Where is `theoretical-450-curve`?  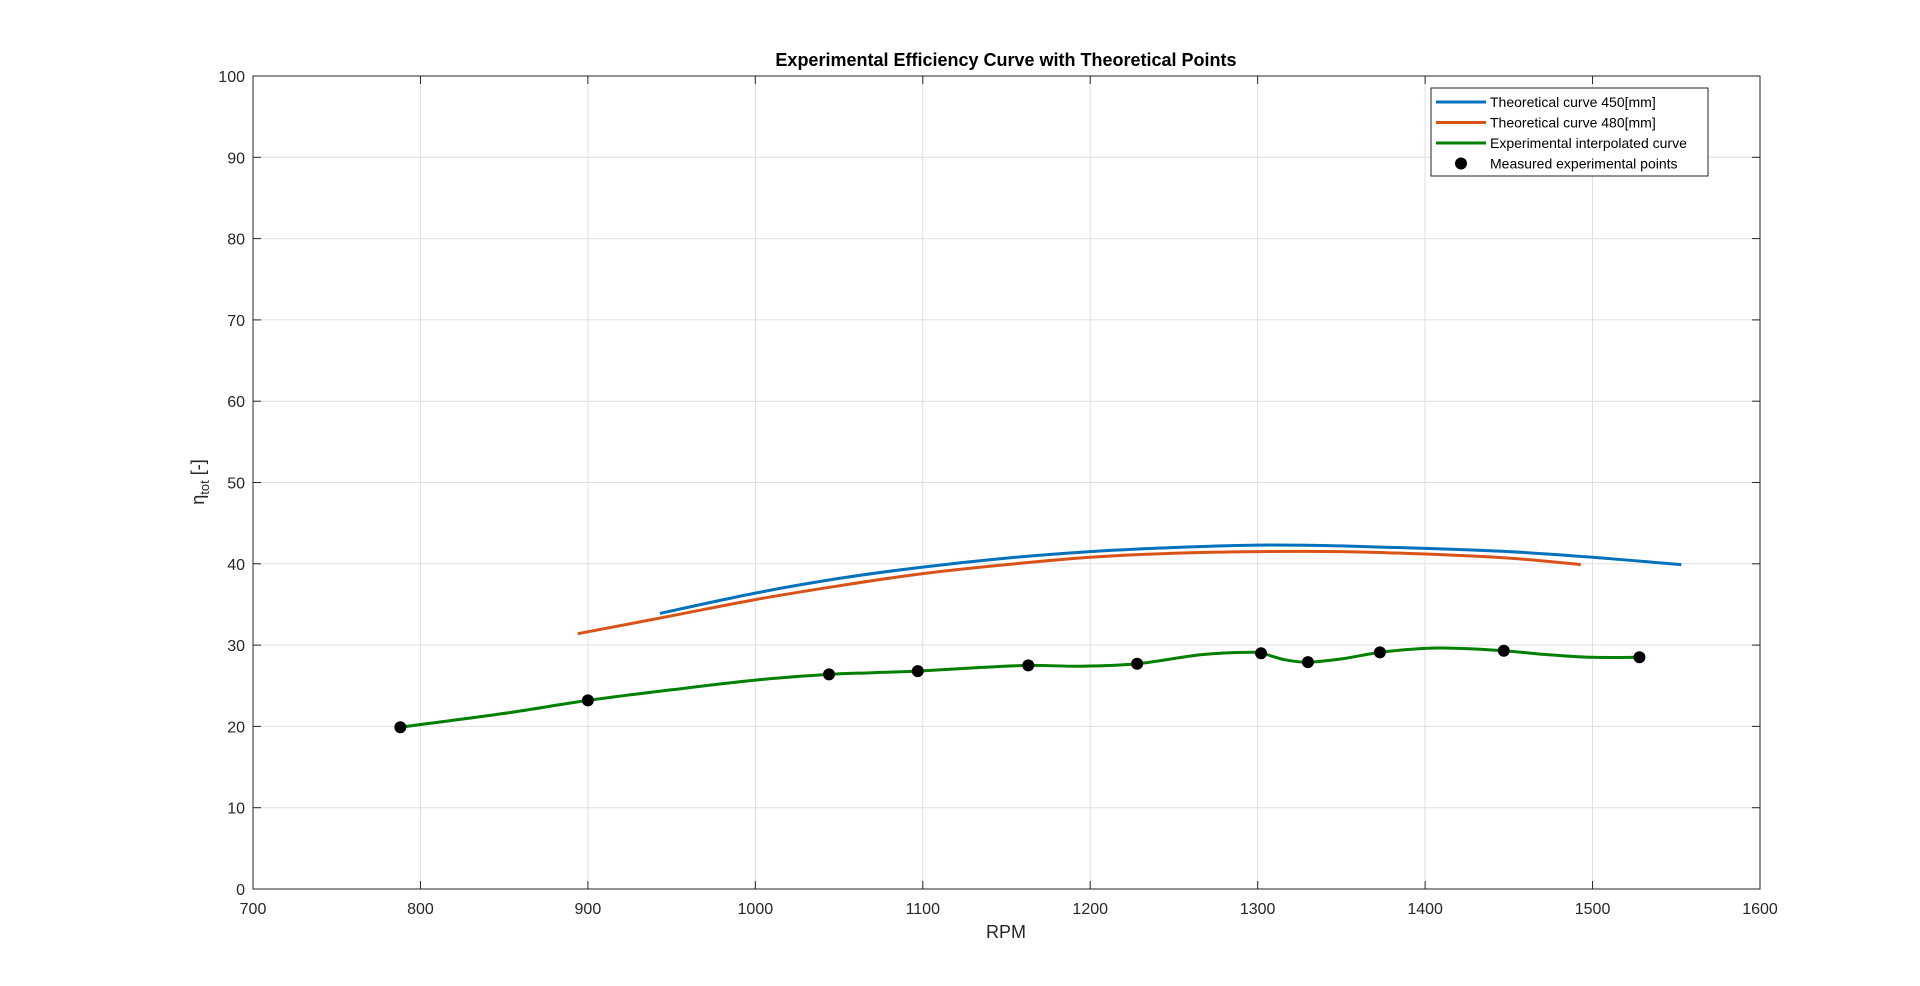 theoretical-450-curve is located at coordinates (1170, 579).